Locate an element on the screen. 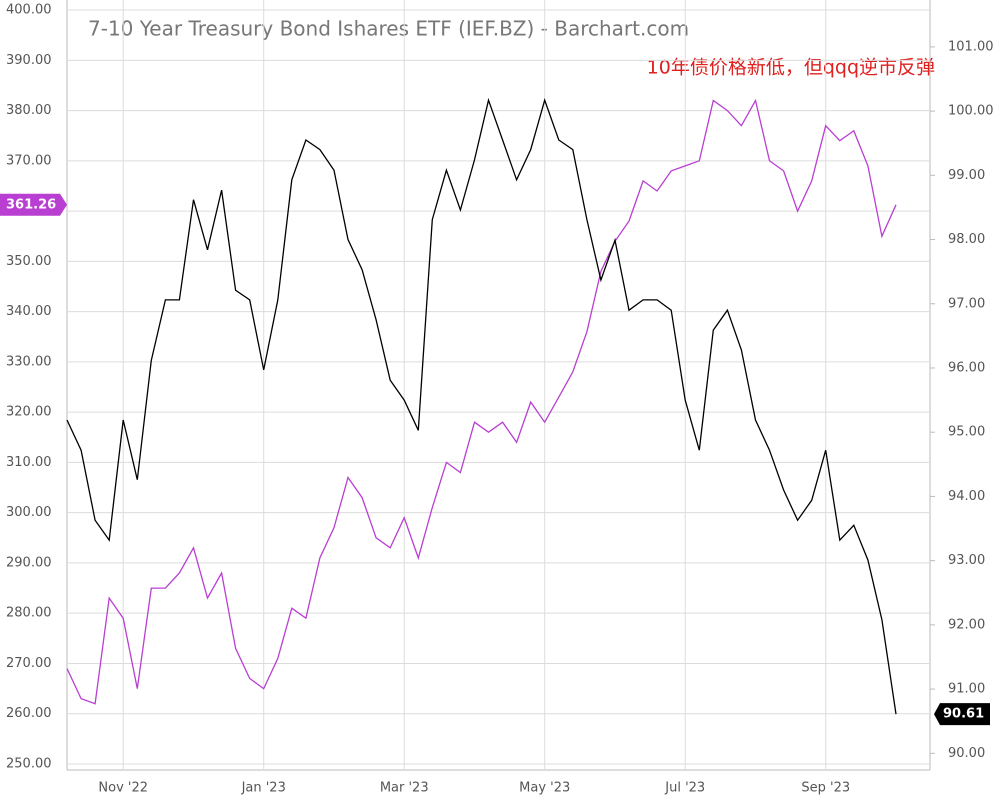 This screenshot has height=804, width=1000. y-tick-label: 330.00 is located at coordinates (29, 361).